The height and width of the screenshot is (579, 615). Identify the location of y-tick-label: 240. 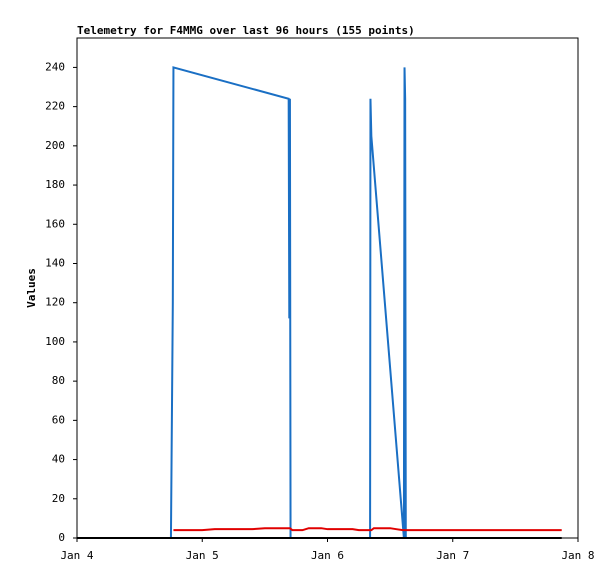
(55, 66).